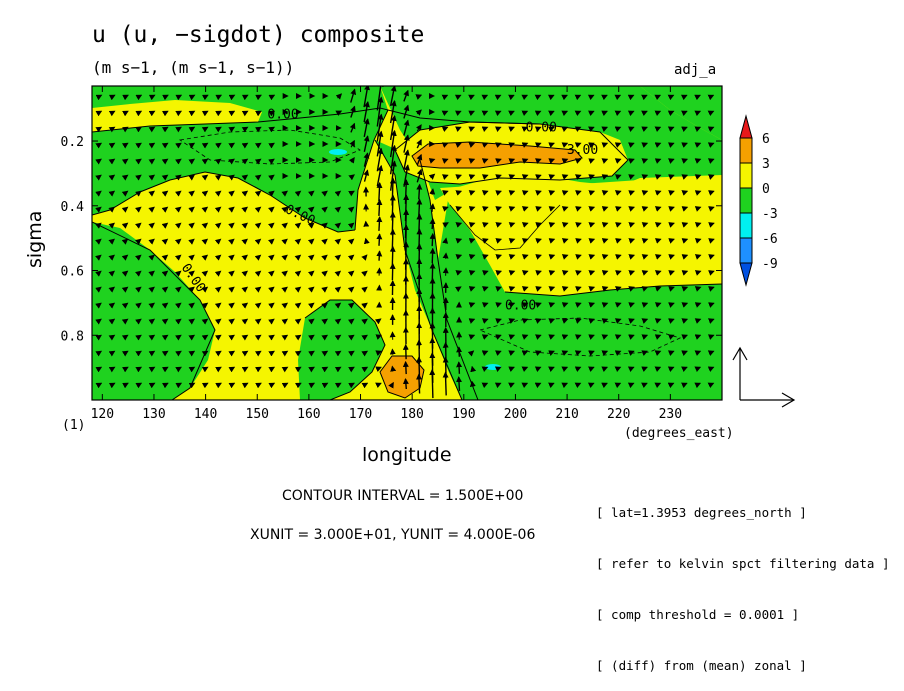  What do you see at coordinates (73, 425) in the screenshot?
I see `frame-id: (1)` at bounding box center [73, 425].